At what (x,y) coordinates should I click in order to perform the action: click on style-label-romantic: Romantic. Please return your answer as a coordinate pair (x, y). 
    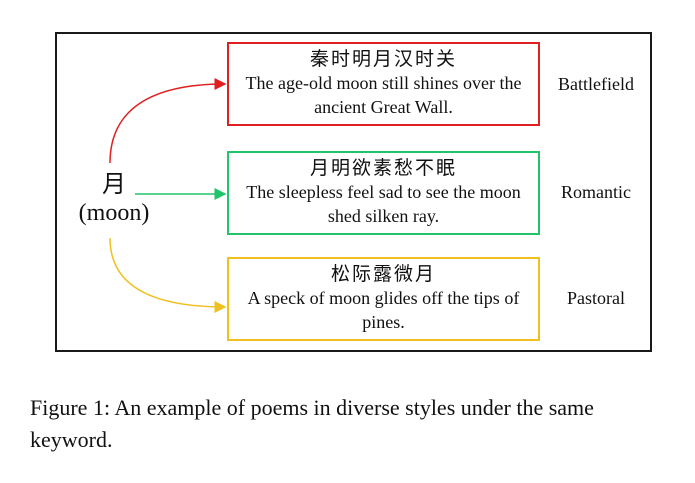
    Looking at the image, I should click on (596, 192).